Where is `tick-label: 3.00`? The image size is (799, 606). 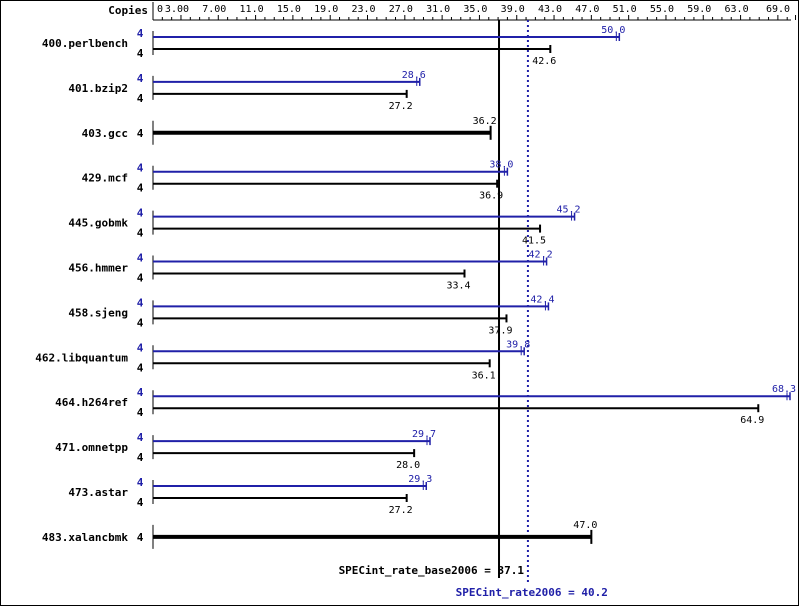 tick-label: 3.00 is located at coordinates (177, 9).